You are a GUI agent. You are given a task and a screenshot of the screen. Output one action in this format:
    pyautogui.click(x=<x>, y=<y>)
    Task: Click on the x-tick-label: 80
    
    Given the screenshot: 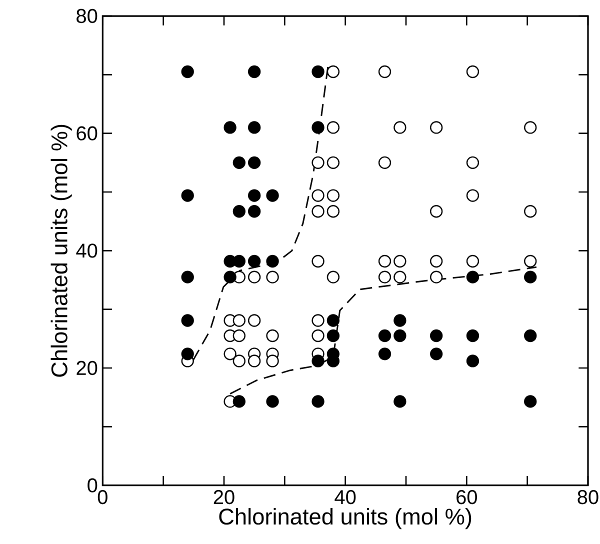 What is the action you would take?
    pyautogui.click(x=588, y=497)
    